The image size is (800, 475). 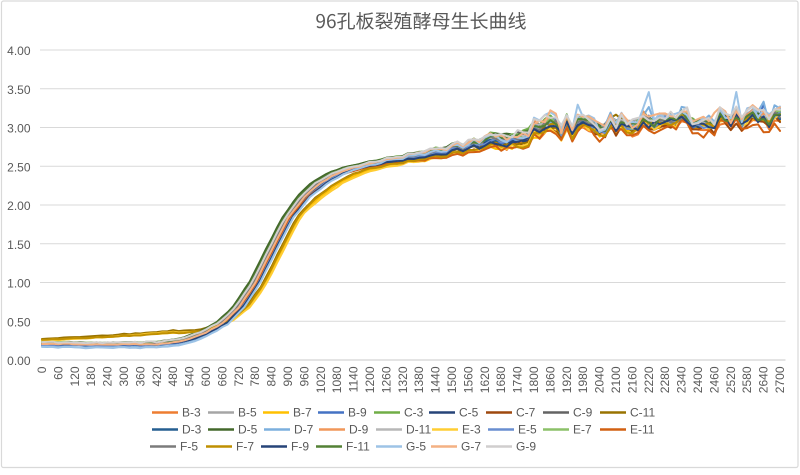 I want to click on svg-text: F-11, so click(x=358, y=447).